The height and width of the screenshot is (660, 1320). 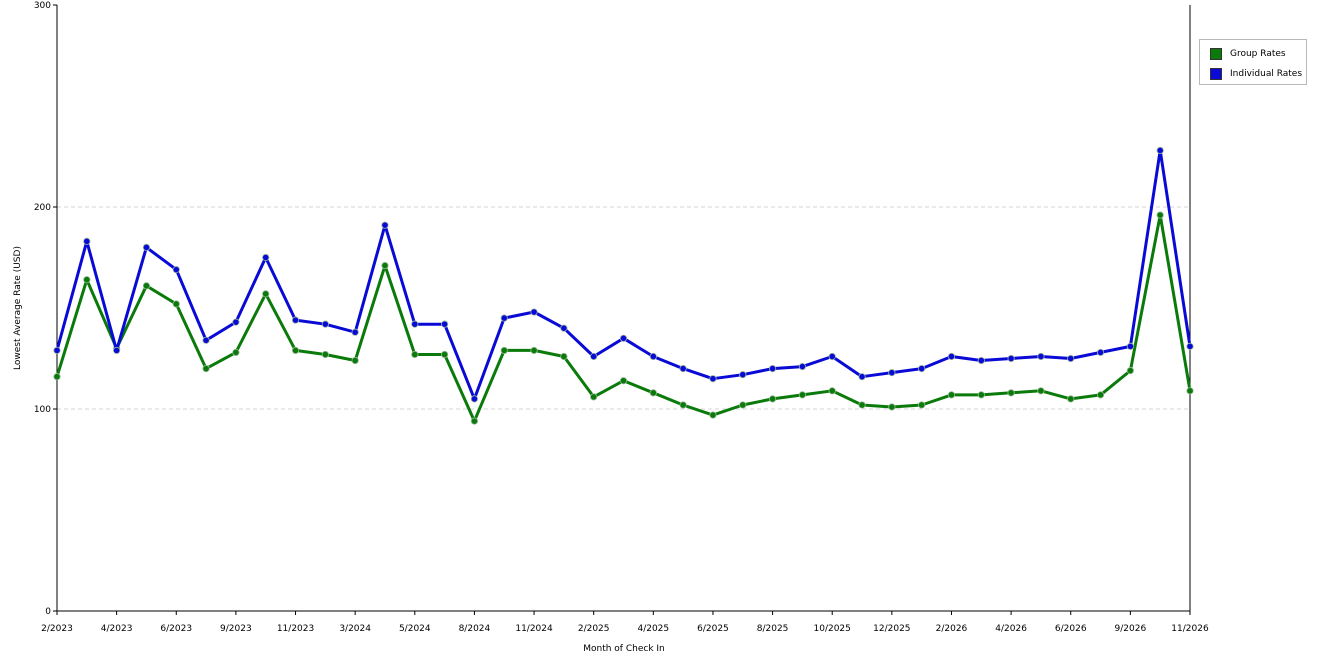 I want to click on x-tick-label: 11/2023, so click(x=295, y=629).